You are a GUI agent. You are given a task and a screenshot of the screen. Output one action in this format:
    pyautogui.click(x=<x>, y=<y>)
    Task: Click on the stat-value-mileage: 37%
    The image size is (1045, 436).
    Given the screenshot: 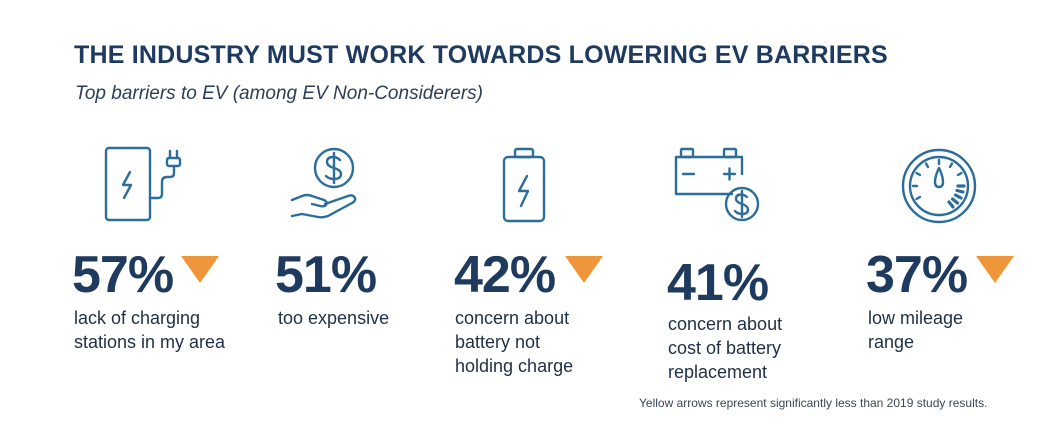 What is the action you would take?
    pyautogui.click(x=917, y=275)
    